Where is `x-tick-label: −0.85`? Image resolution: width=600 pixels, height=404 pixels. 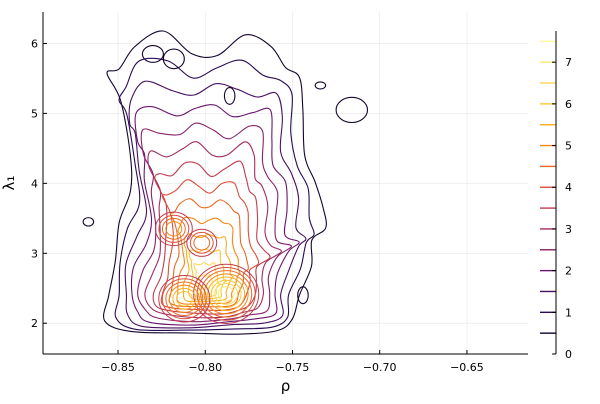
x-tick-label: −0.85 is located at coordinates (118, 367).